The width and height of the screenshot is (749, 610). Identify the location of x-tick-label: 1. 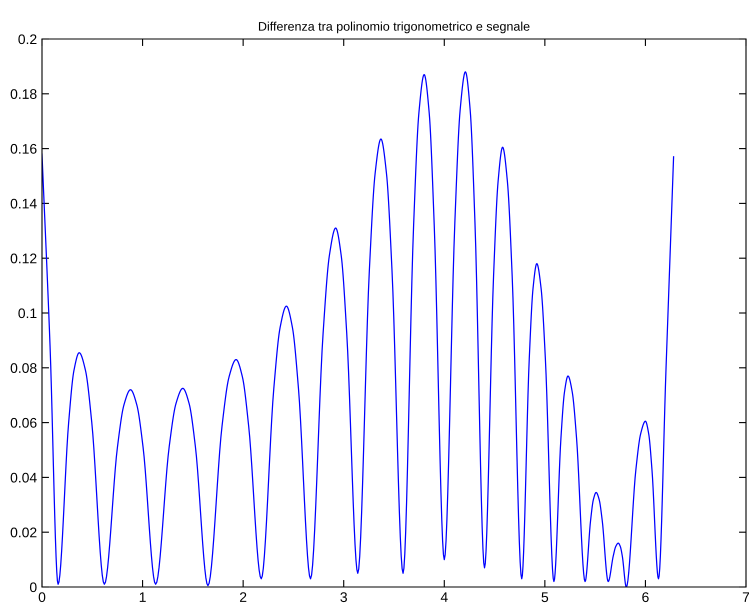
(143, 597).